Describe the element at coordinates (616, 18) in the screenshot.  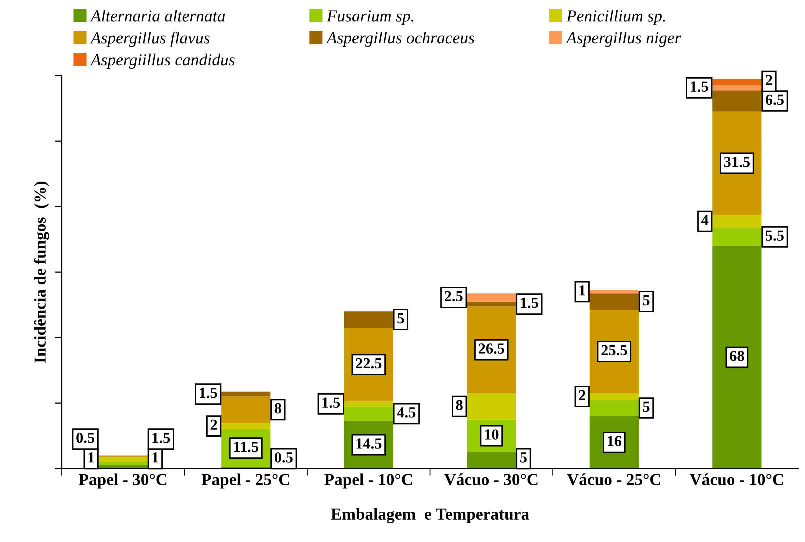
I see `legend-label: Penicillium sp.` at that location.